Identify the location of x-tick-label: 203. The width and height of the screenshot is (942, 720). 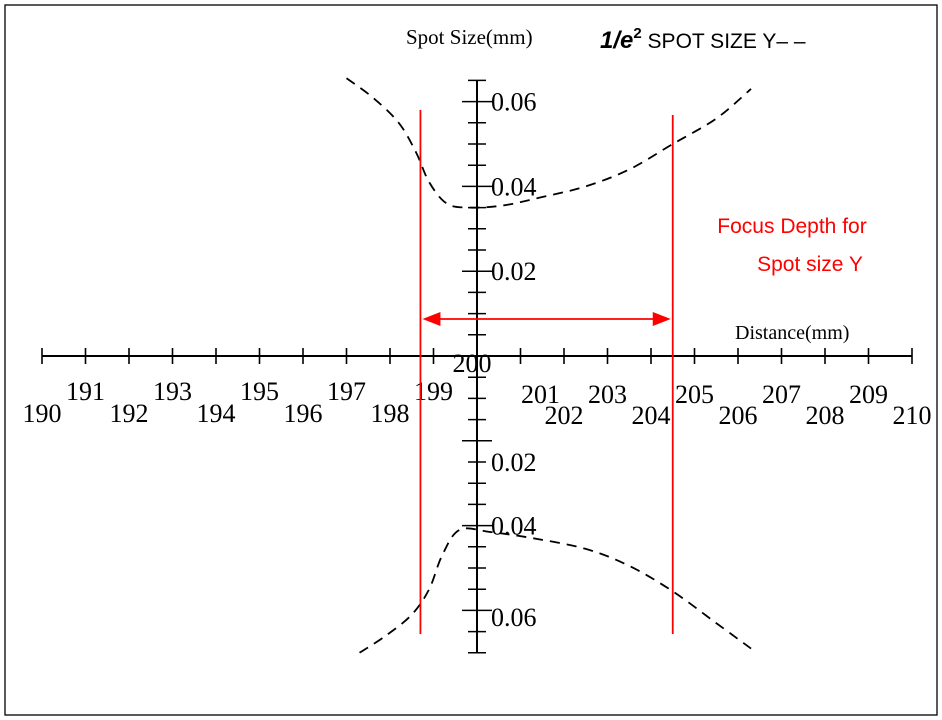
(607, 394).